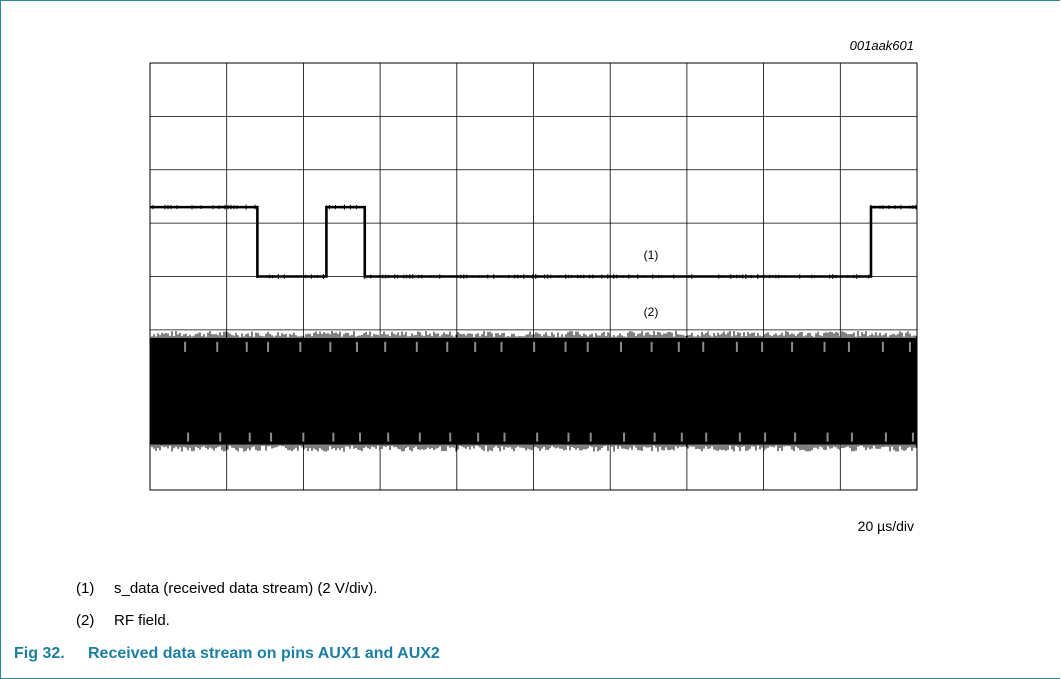  I want to click on s-data-trace, so click(533, 241).